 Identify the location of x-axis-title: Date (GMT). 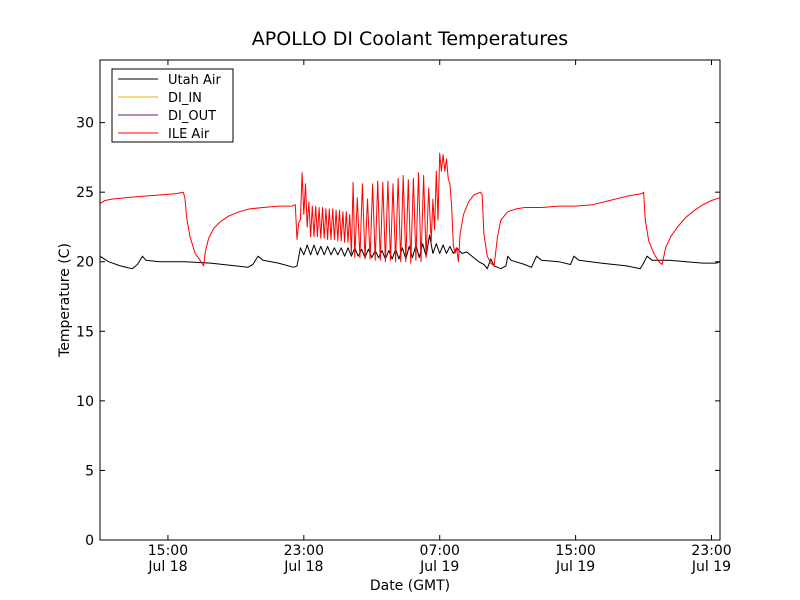
(410, 586).